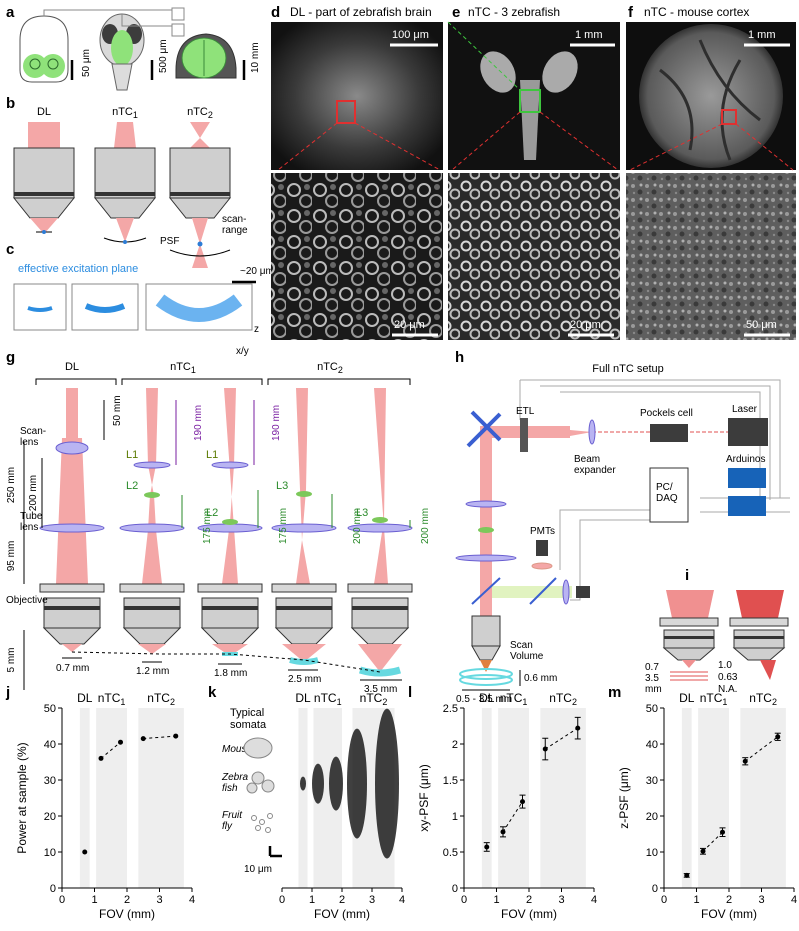 This screenshot has height=931, width=799. I want to click on dim-200-b: 200 mm, so click(425, 526).